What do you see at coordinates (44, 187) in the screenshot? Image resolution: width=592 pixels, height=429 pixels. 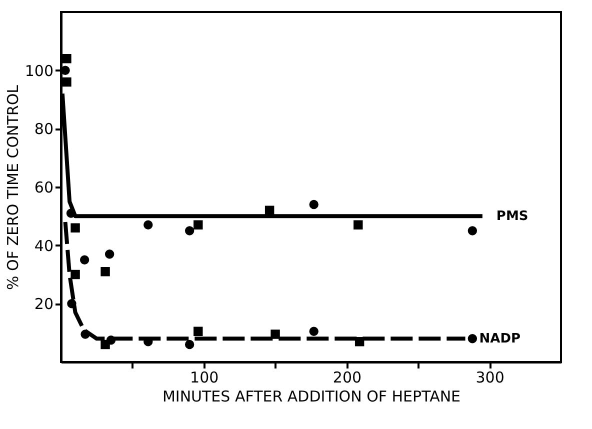 I see `y-tick-label: 60` at bounding box center [44, 187].